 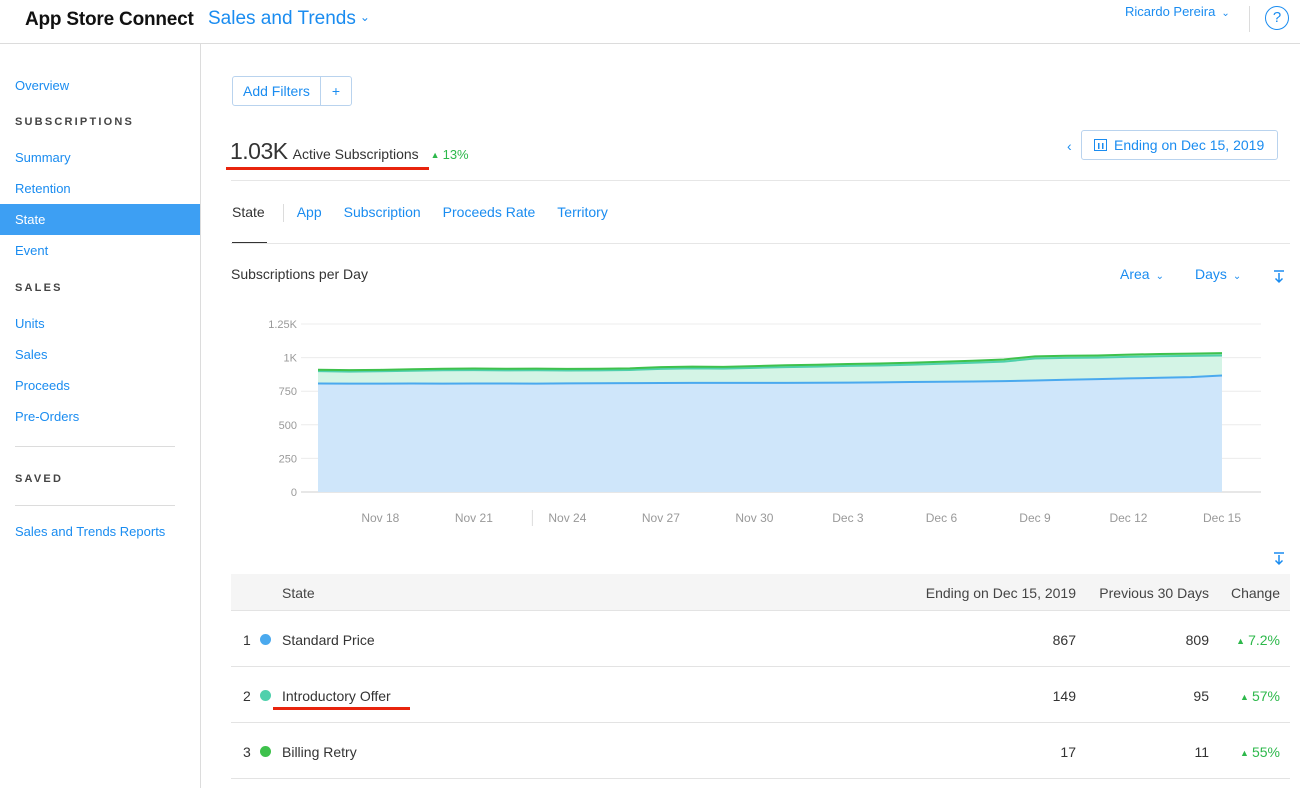 What do you see at coordinates (760, 639) in the screenshot?
I see `table-row: 1 Standard Price 867 809 ▲ 7.2%` at bounding box center [760, 639].